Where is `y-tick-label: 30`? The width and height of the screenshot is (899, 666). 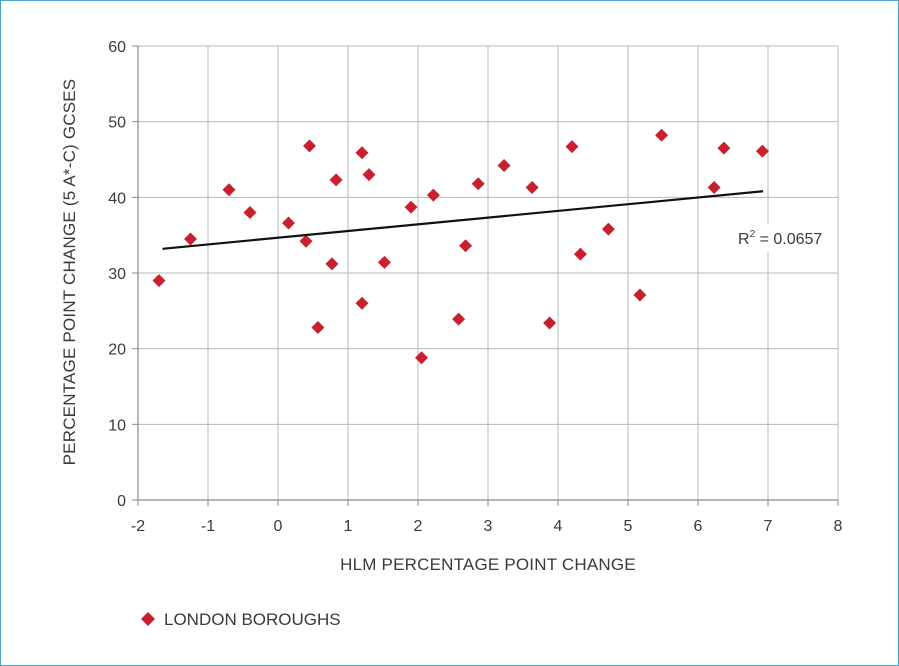
y-tick-label: 30 is located at coordinates (117, 274).